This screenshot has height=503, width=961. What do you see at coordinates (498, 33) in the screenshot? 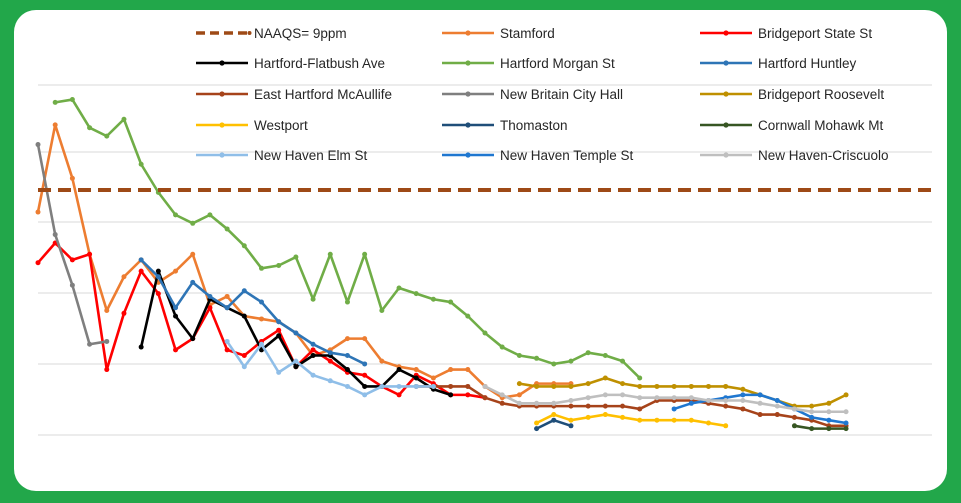
I see `legend-item-stamford: Stamford` at bounding box center [498, 33].